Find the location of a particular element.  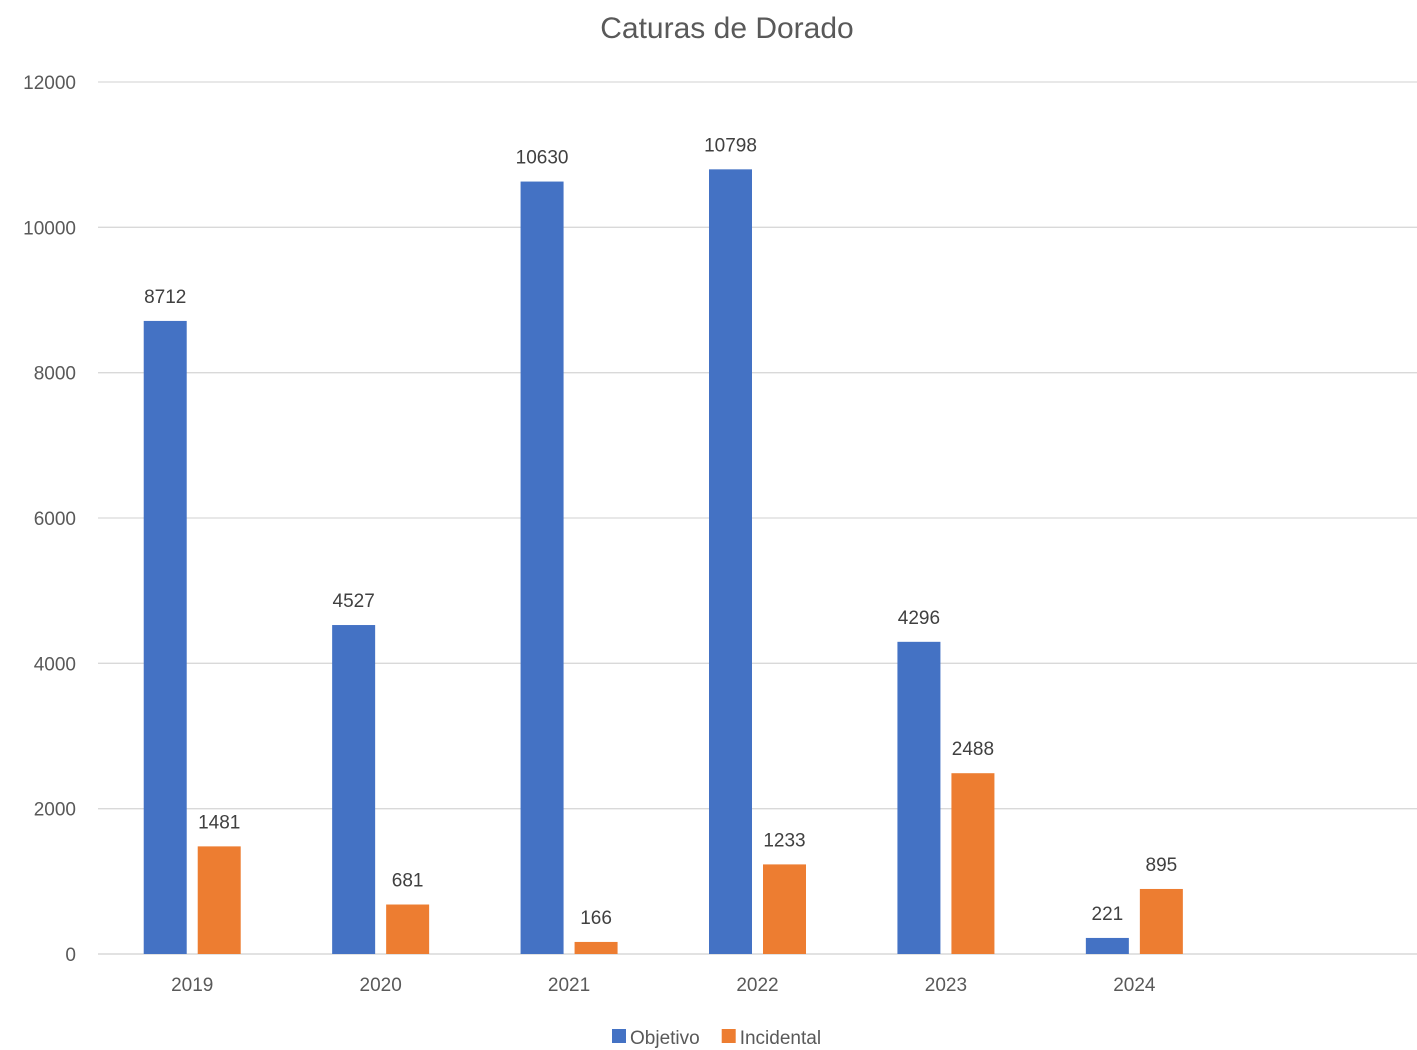

y-tick-label: 4000 is located at coordinates (55, 664).